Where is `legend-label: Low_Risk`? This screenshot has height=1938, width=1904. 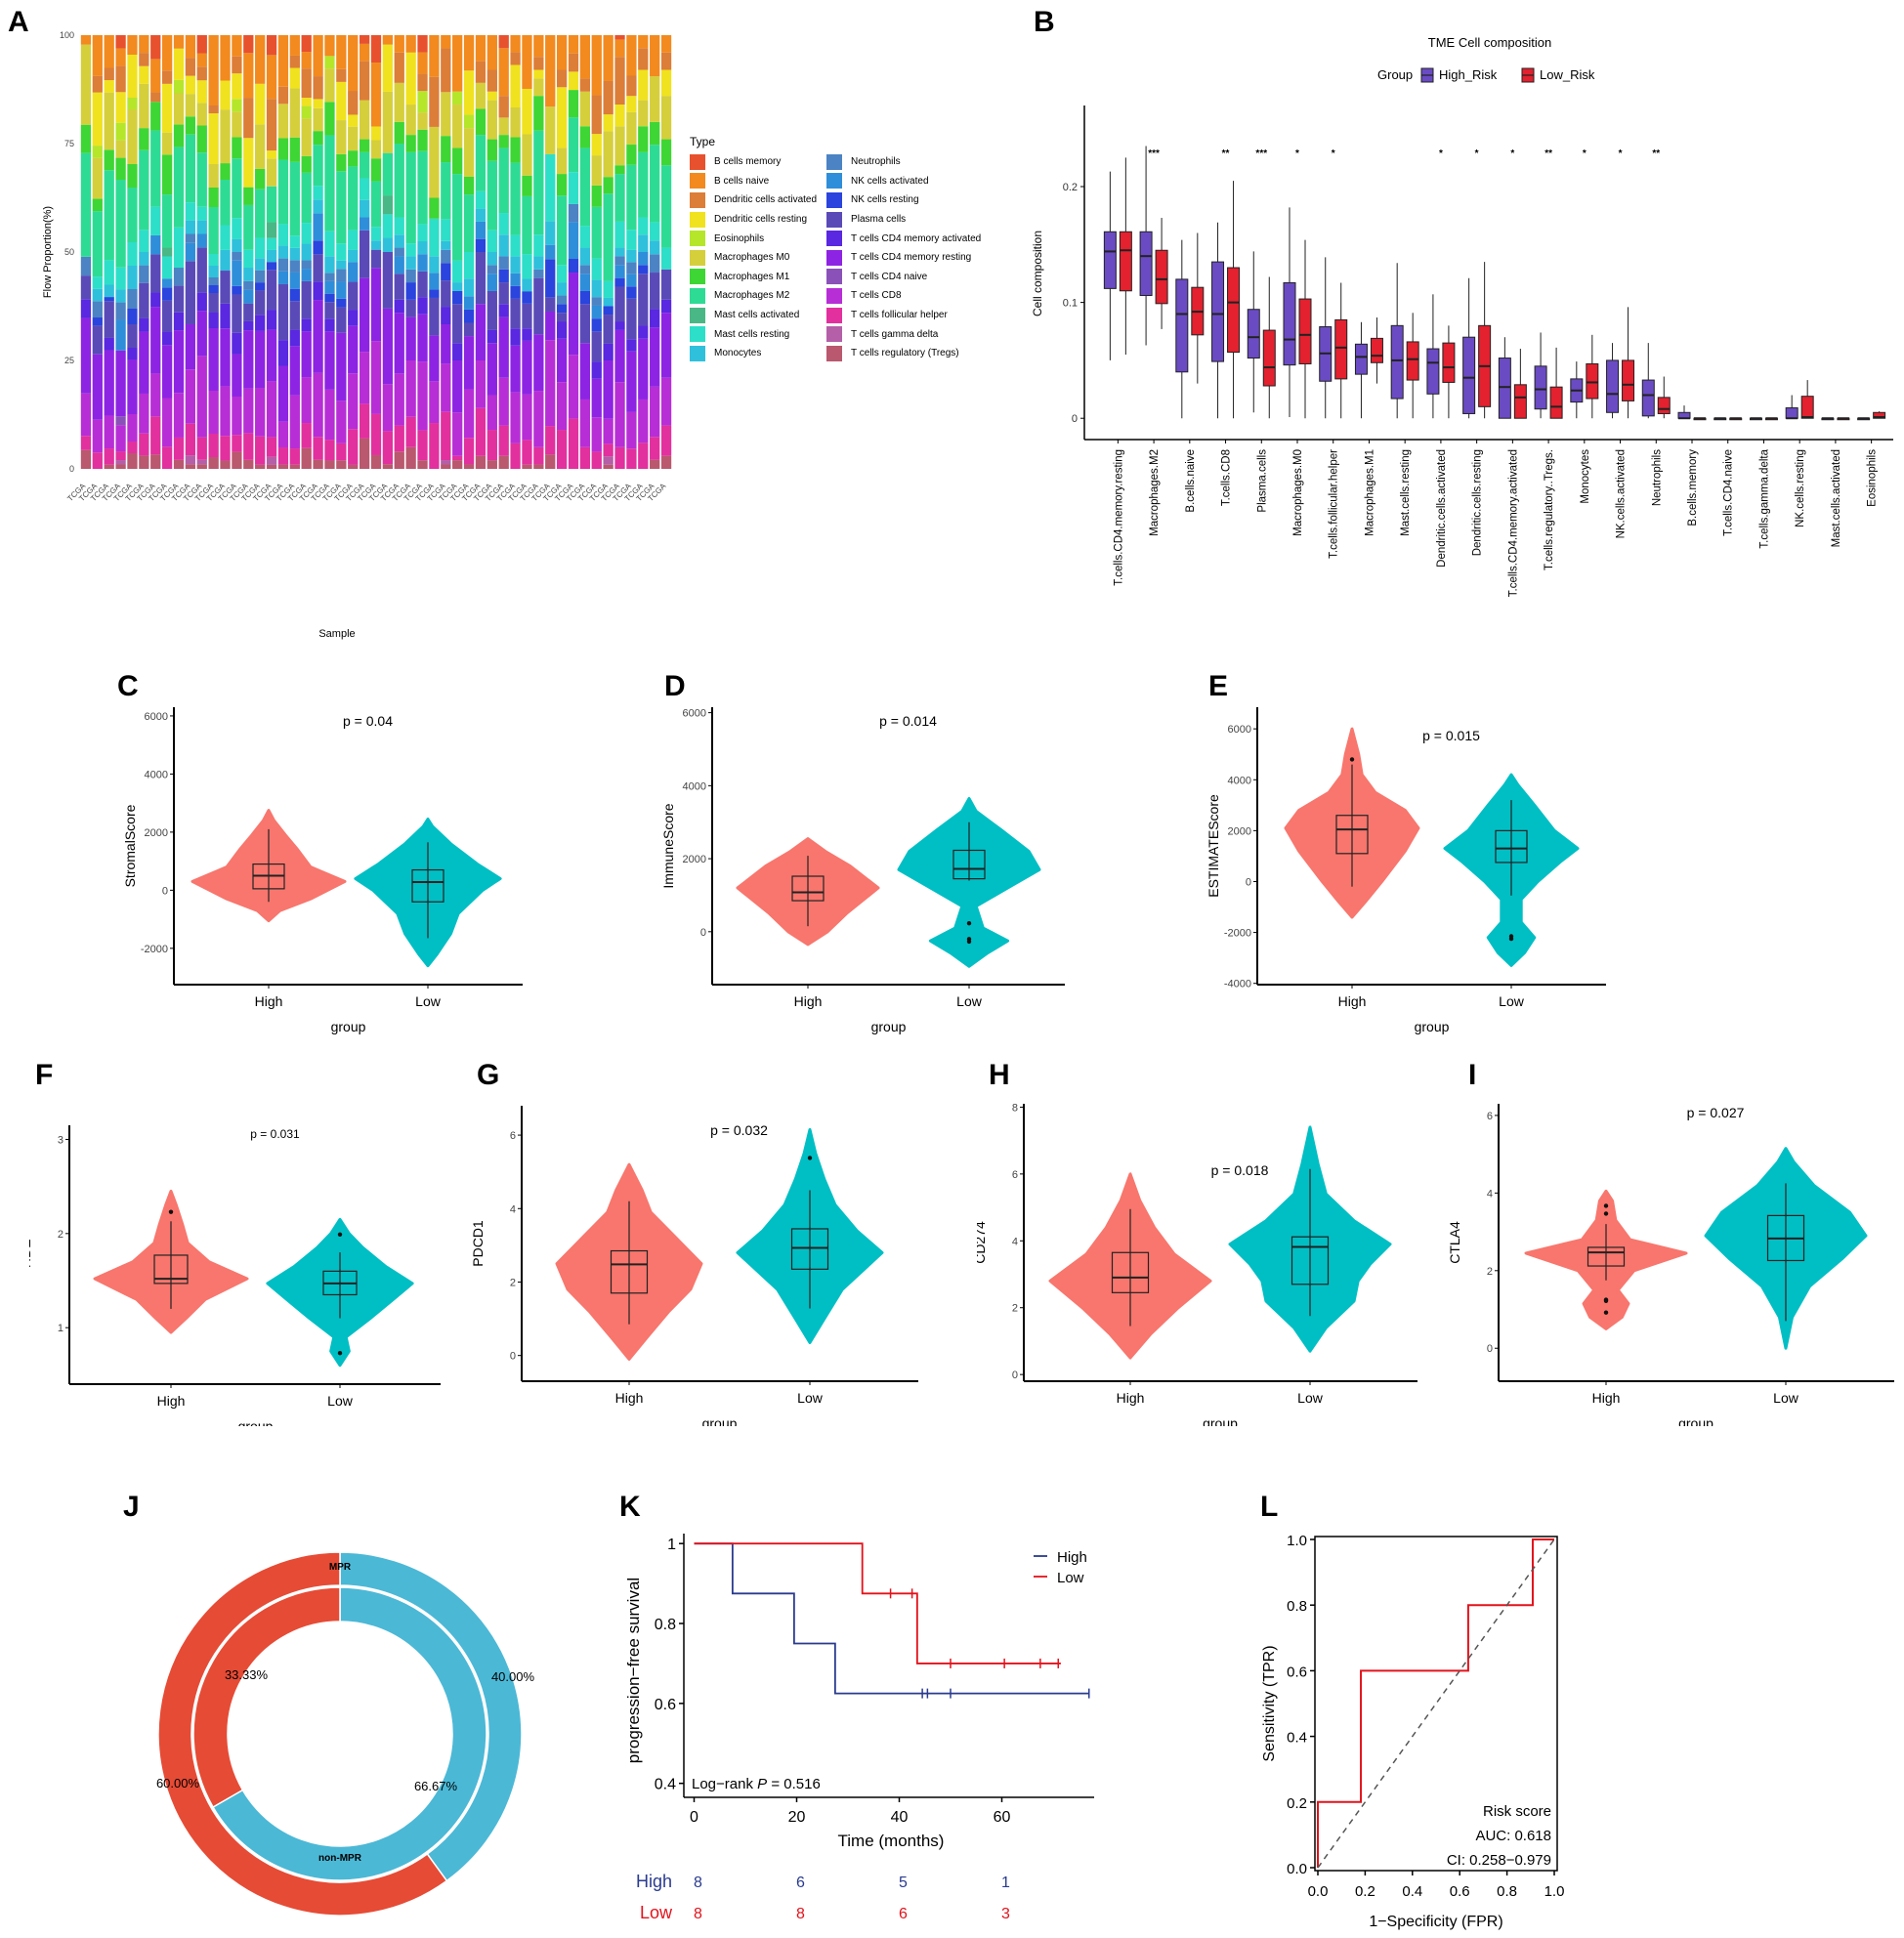
legend-label: Low_Risk is located at coordinates (1567, 74).